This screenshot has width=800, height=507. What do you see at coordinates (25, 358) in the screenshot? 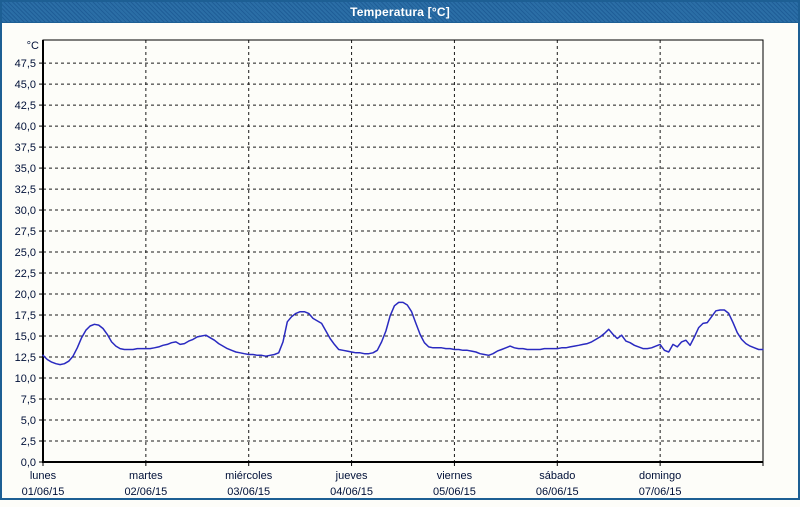
I see `y-tick-label: 12,5` at bounding box center [25, 358].